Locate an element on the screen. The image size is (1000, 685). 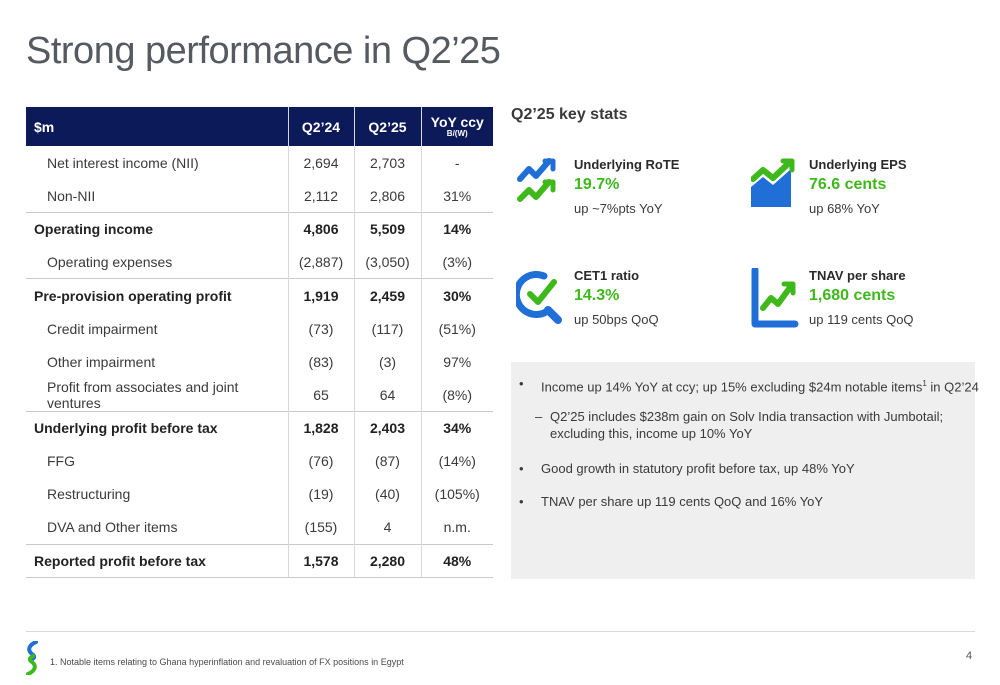
stat-title: Underlying RoTE is located at coordinates (627, 164).